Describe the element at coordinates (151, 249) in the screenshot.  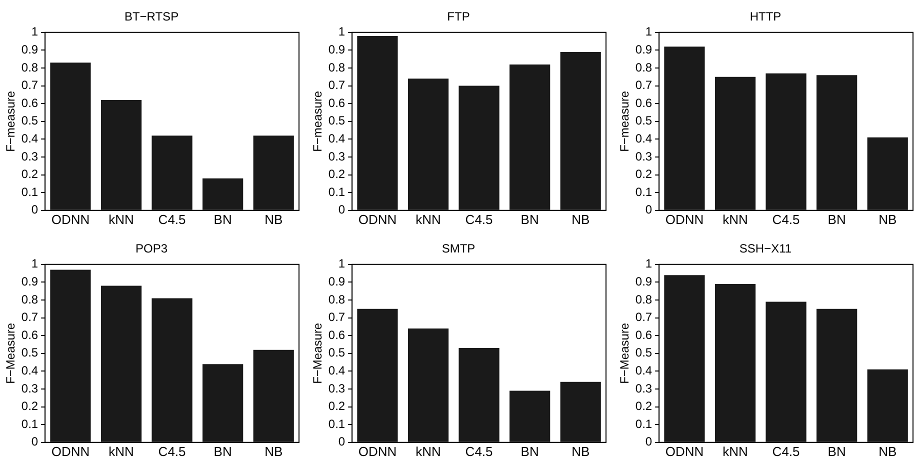
I see `chart-title: POP3` at that location.